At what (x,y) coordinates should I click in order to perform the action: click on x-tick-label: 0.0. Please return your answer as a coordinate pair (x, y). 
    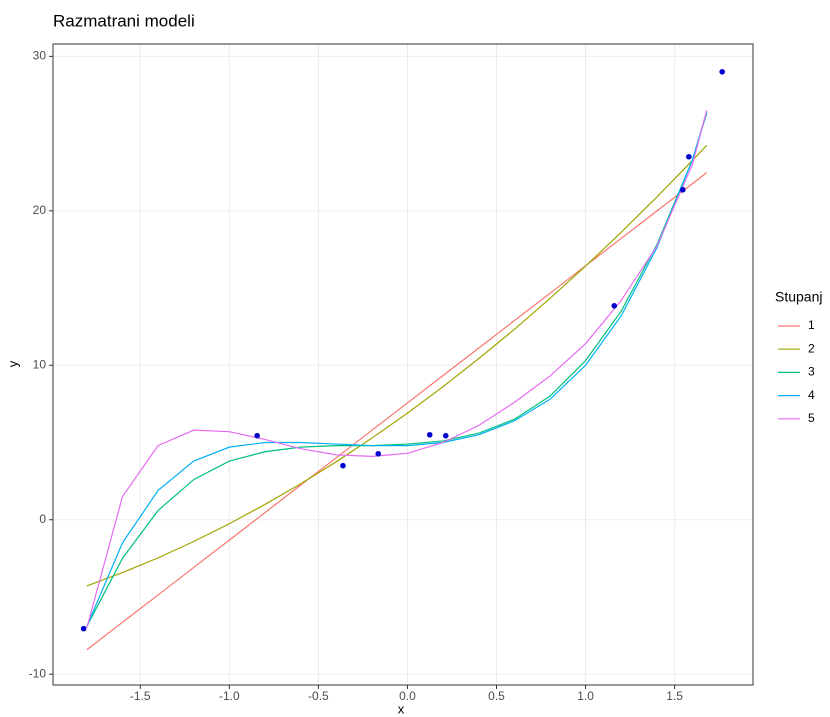
    Looking at the image, I should click on (407, 696).